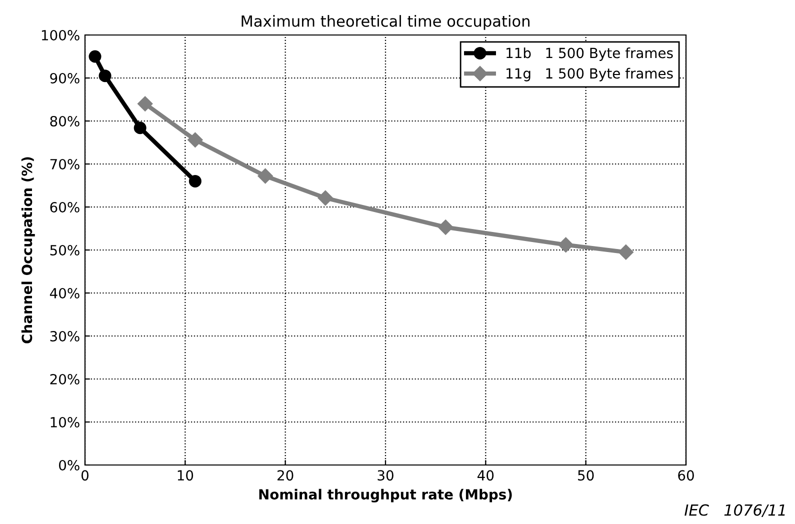 The height and width of the screenshot is (524, 795). What do you see at coordinates (734, 510) in the screenshot?
I see `text: IEC 1076/11` at bounding box center [734, 510].